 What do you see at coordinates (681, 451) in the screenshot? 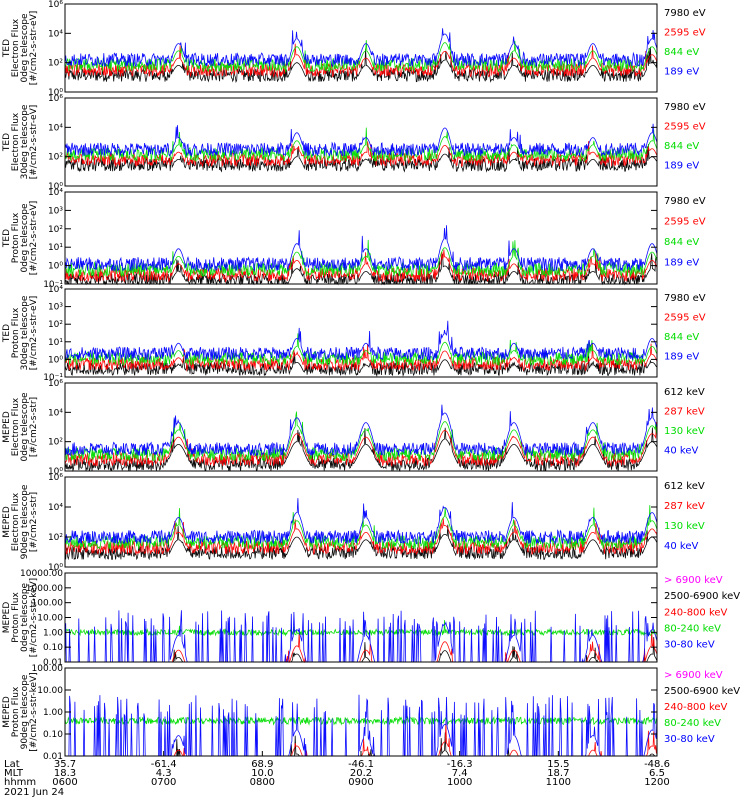
I see `legend-entry: 40 keV` at bounding box center [681, 451].